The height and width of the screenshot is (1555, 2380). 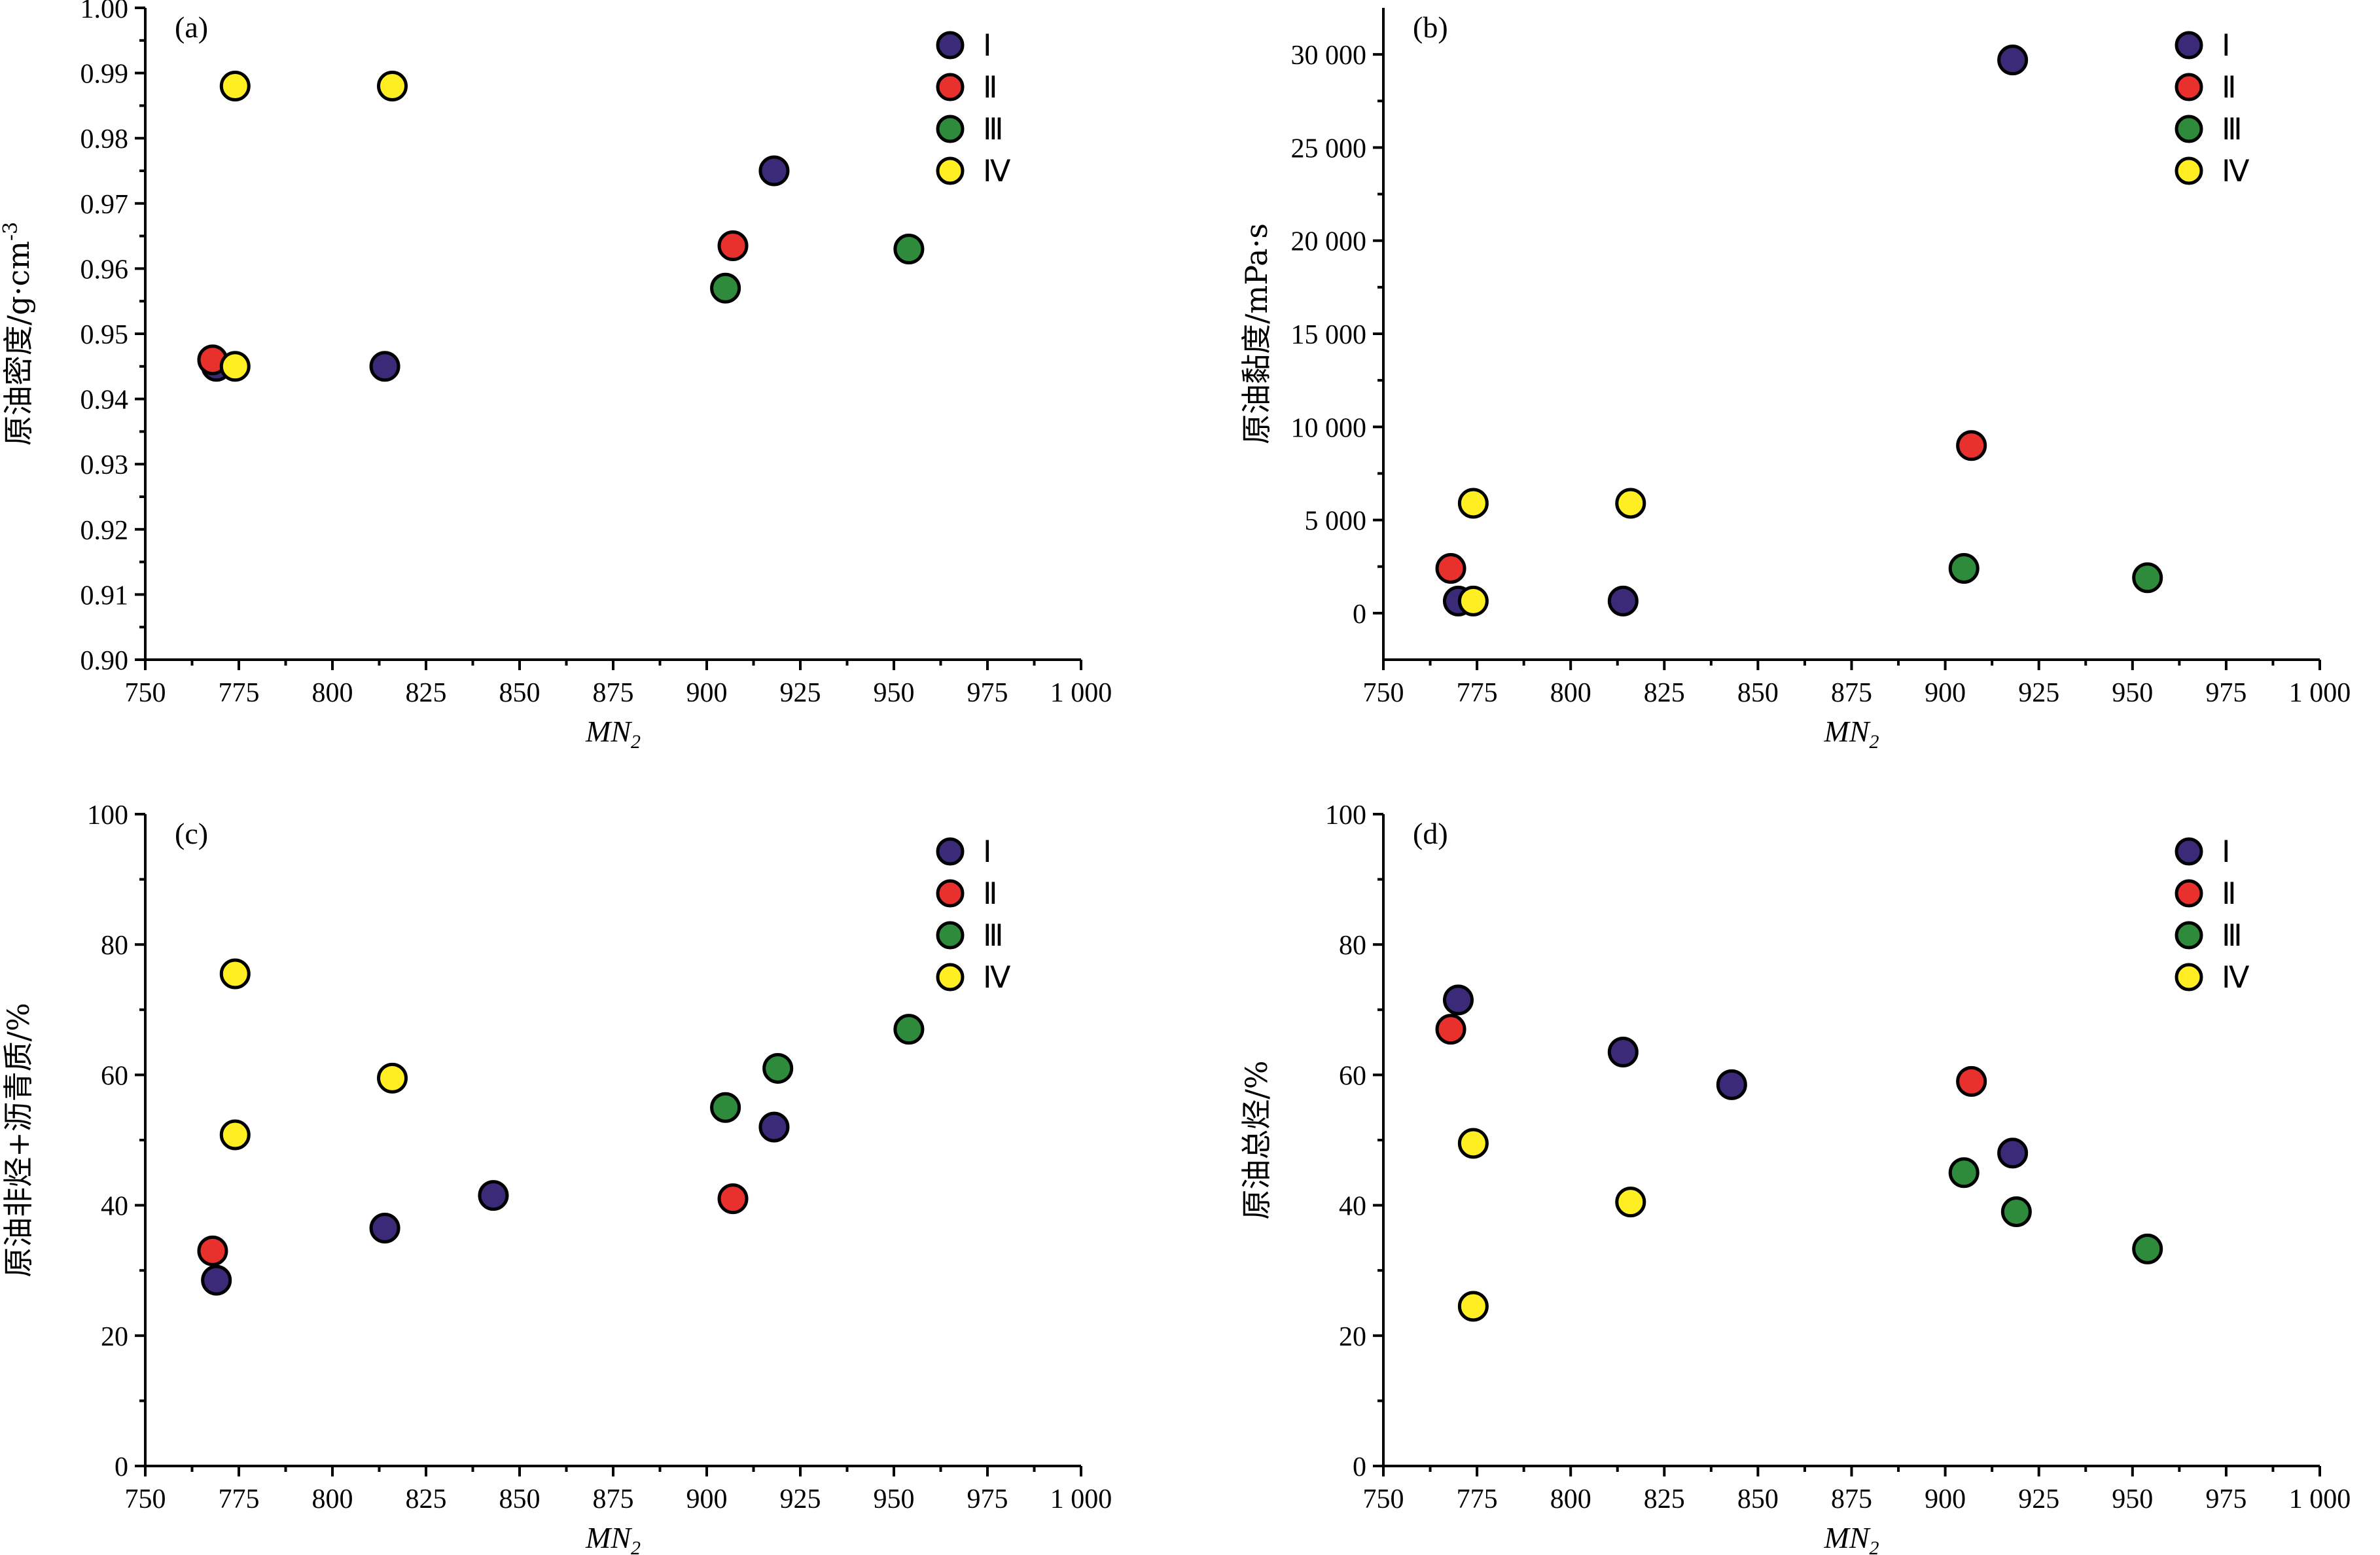 I want to click on y-axis-title-main: 原油非烃+沥青质/%, so click(x=18, y=1140).